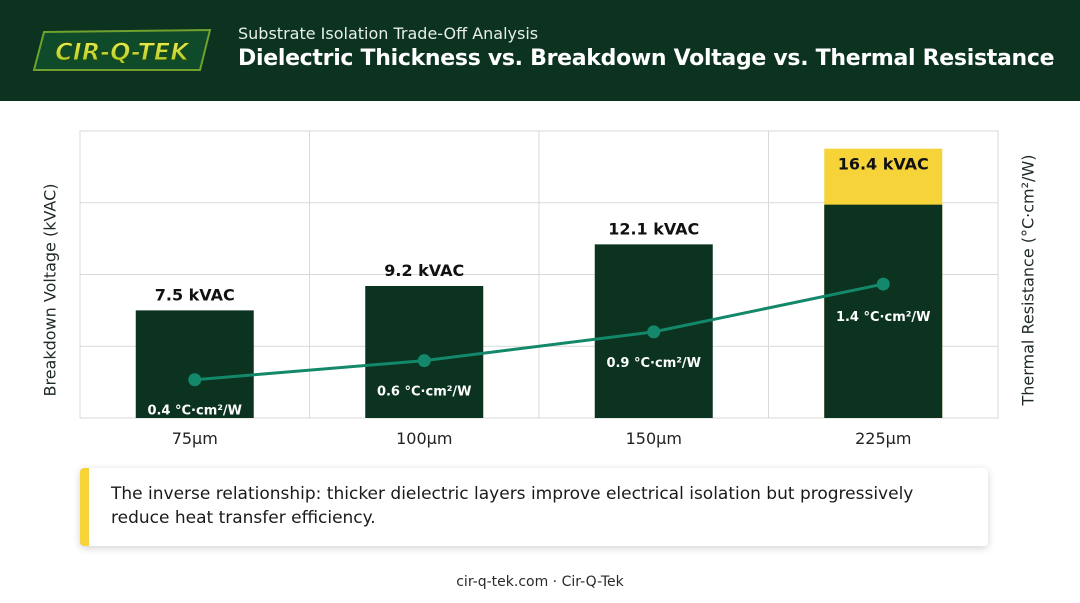 Image resolution: width=1080 pixels, height=603 pixels. Describe the element at coordinates (424, 270) in the screenshot. I see `bar-value-label: 9.2 kVAC` at that location.